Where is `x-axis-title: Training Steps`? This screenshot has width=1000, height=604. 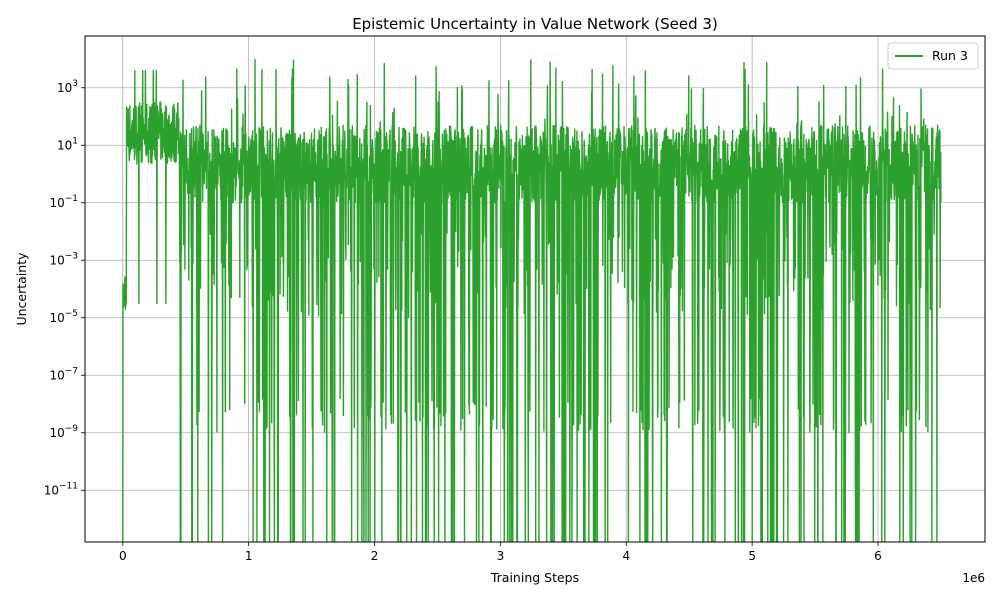 x-axis-title: Training Steps is located at coordinates (534, 577).